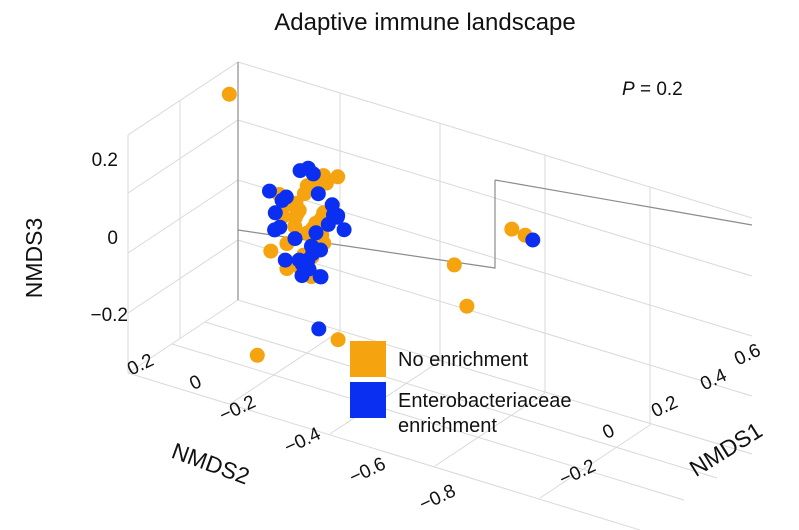 The image size is (799, 530). I want to click on p-value-annotation: P = 0.2, so click(652, 89).